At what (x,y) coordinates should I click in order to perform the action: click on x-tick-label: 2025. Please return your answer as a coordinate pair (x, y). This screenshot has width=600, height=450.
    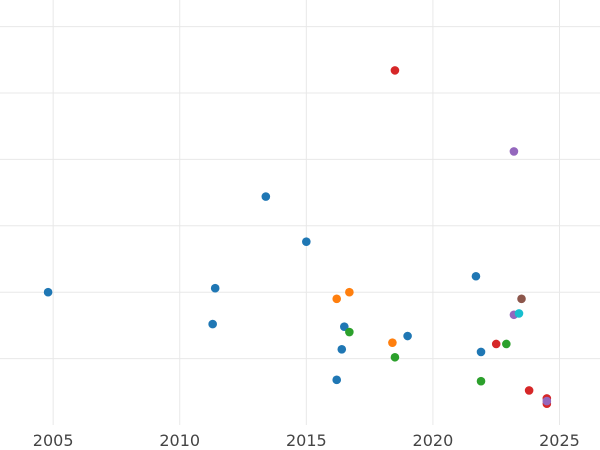
    Looking at the image, I should click on (559, 440).